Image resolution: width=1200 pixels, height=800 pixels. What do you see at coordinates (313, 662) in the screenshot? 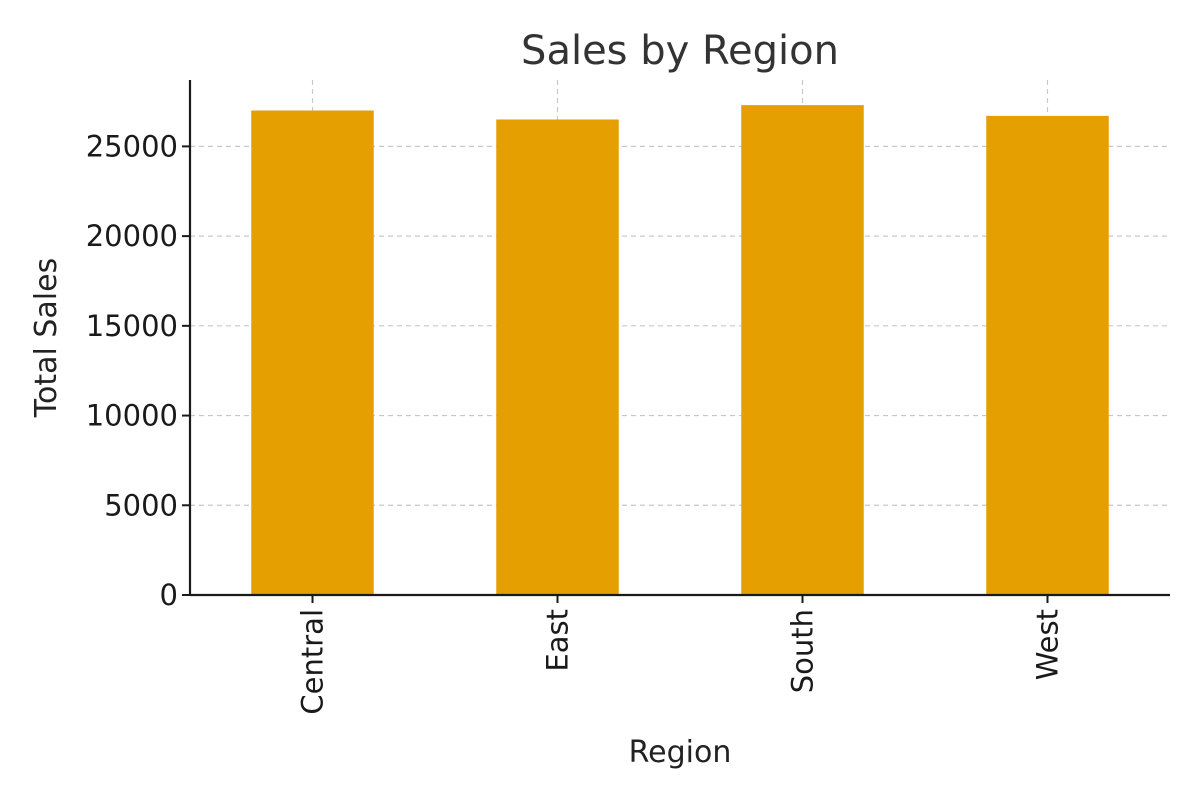
I see `x-tick-label: Central` at bounding box center [313, 662].